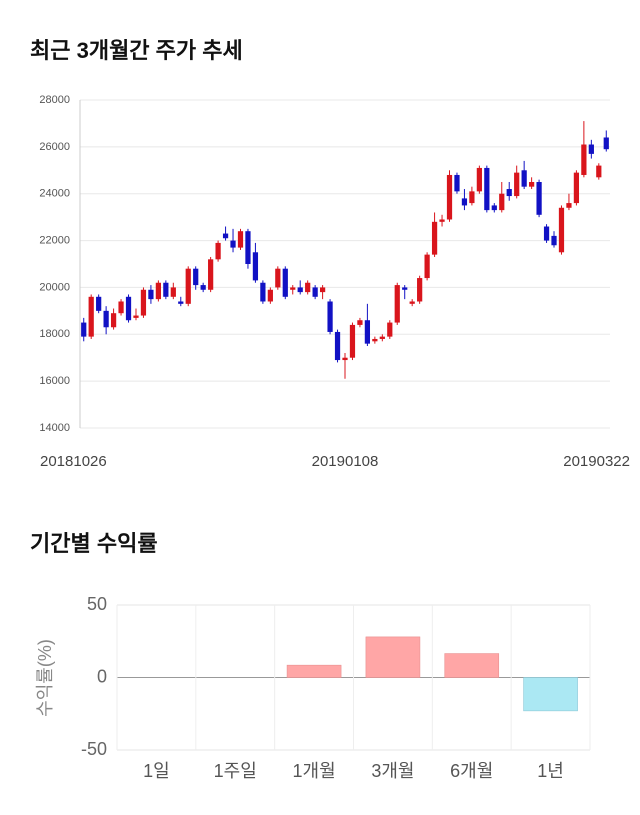 This screenshot has width=640, height=815. What do you see at coordinates (471, 771) in the screenshot?
I see `x-tick-label: 6개월` at bounding box center [471, 771].